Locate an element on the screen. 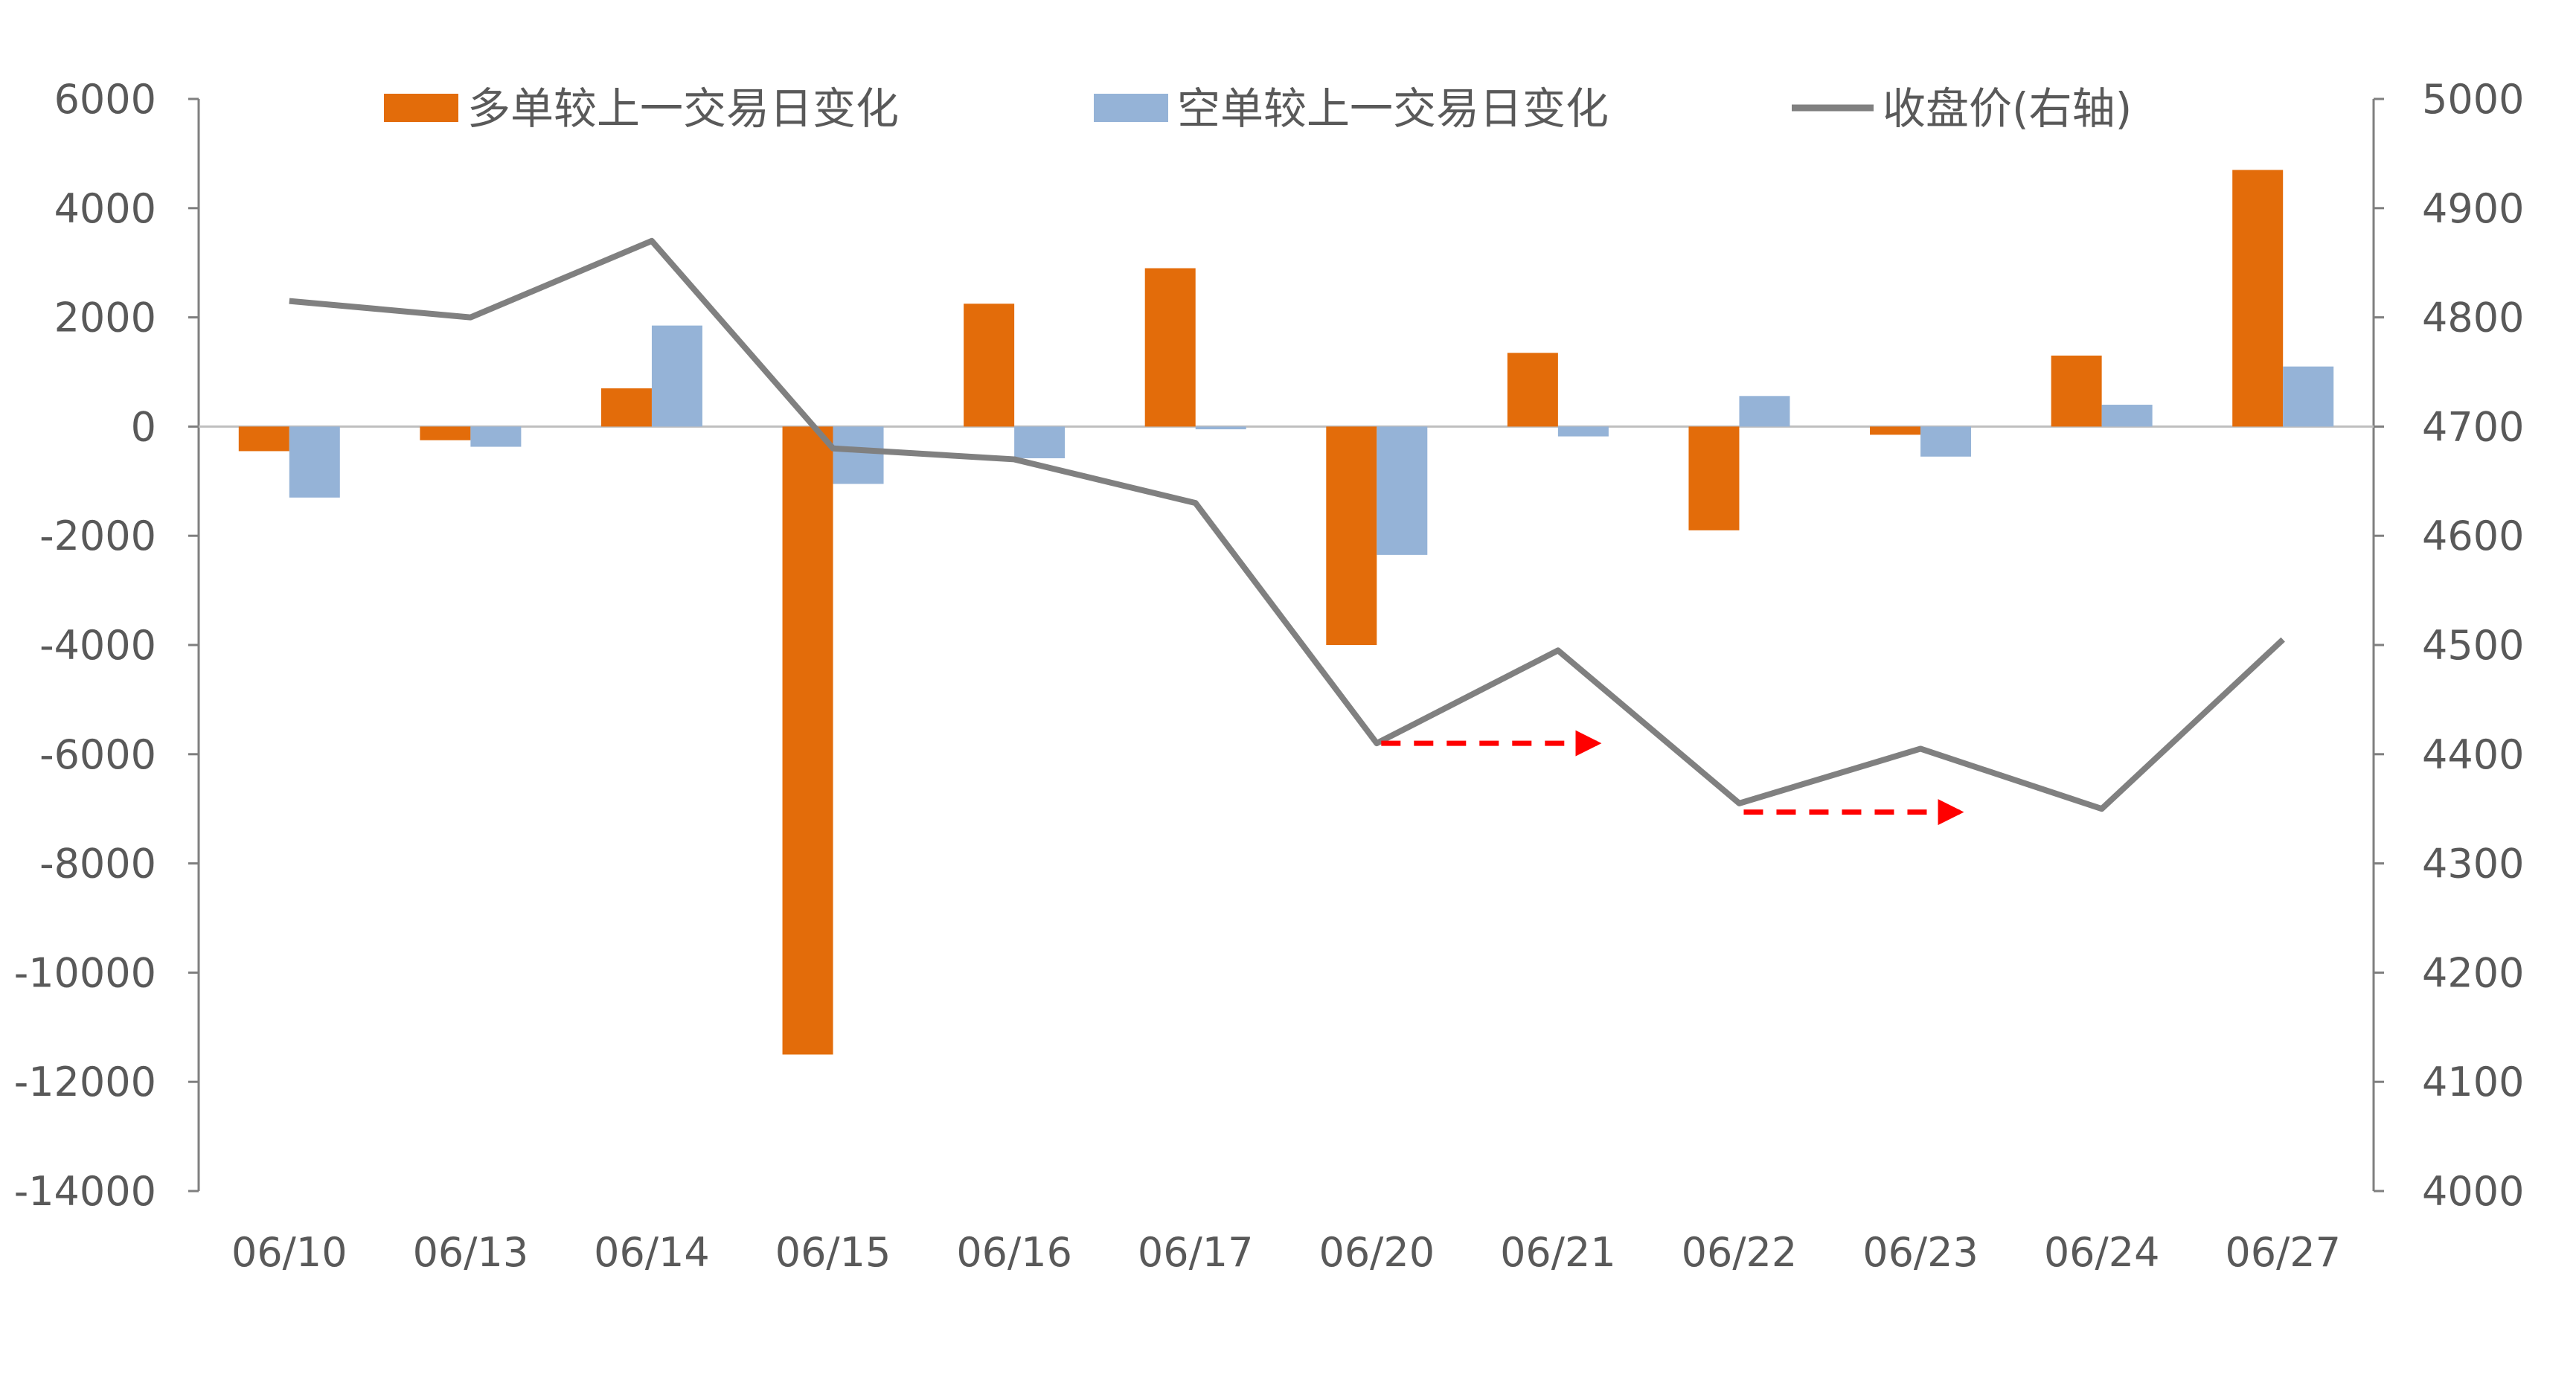  x-tick-label: 06/14 is located at coordinates (652, 1252).